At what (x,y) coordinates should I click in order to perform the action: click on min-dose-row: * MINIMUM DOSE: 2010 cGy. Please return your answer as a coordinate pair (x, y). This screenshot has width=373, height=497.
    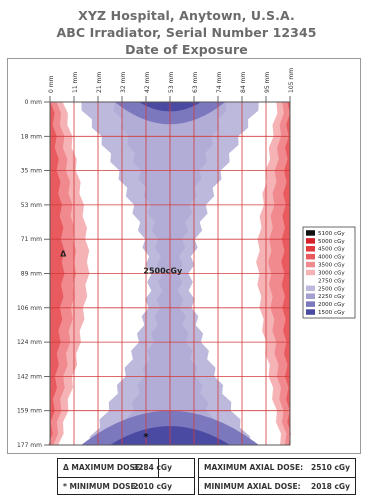
    Looking at the image, I should click on (126, 486).